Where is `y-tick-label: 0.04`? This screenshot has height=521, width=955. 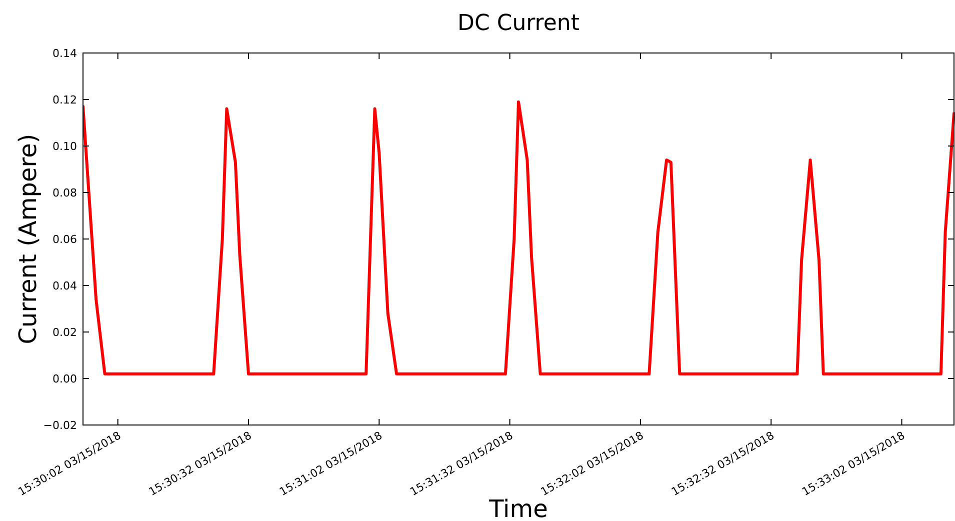 y-tick-label: 0.04 is located at coordinates (64, 285).